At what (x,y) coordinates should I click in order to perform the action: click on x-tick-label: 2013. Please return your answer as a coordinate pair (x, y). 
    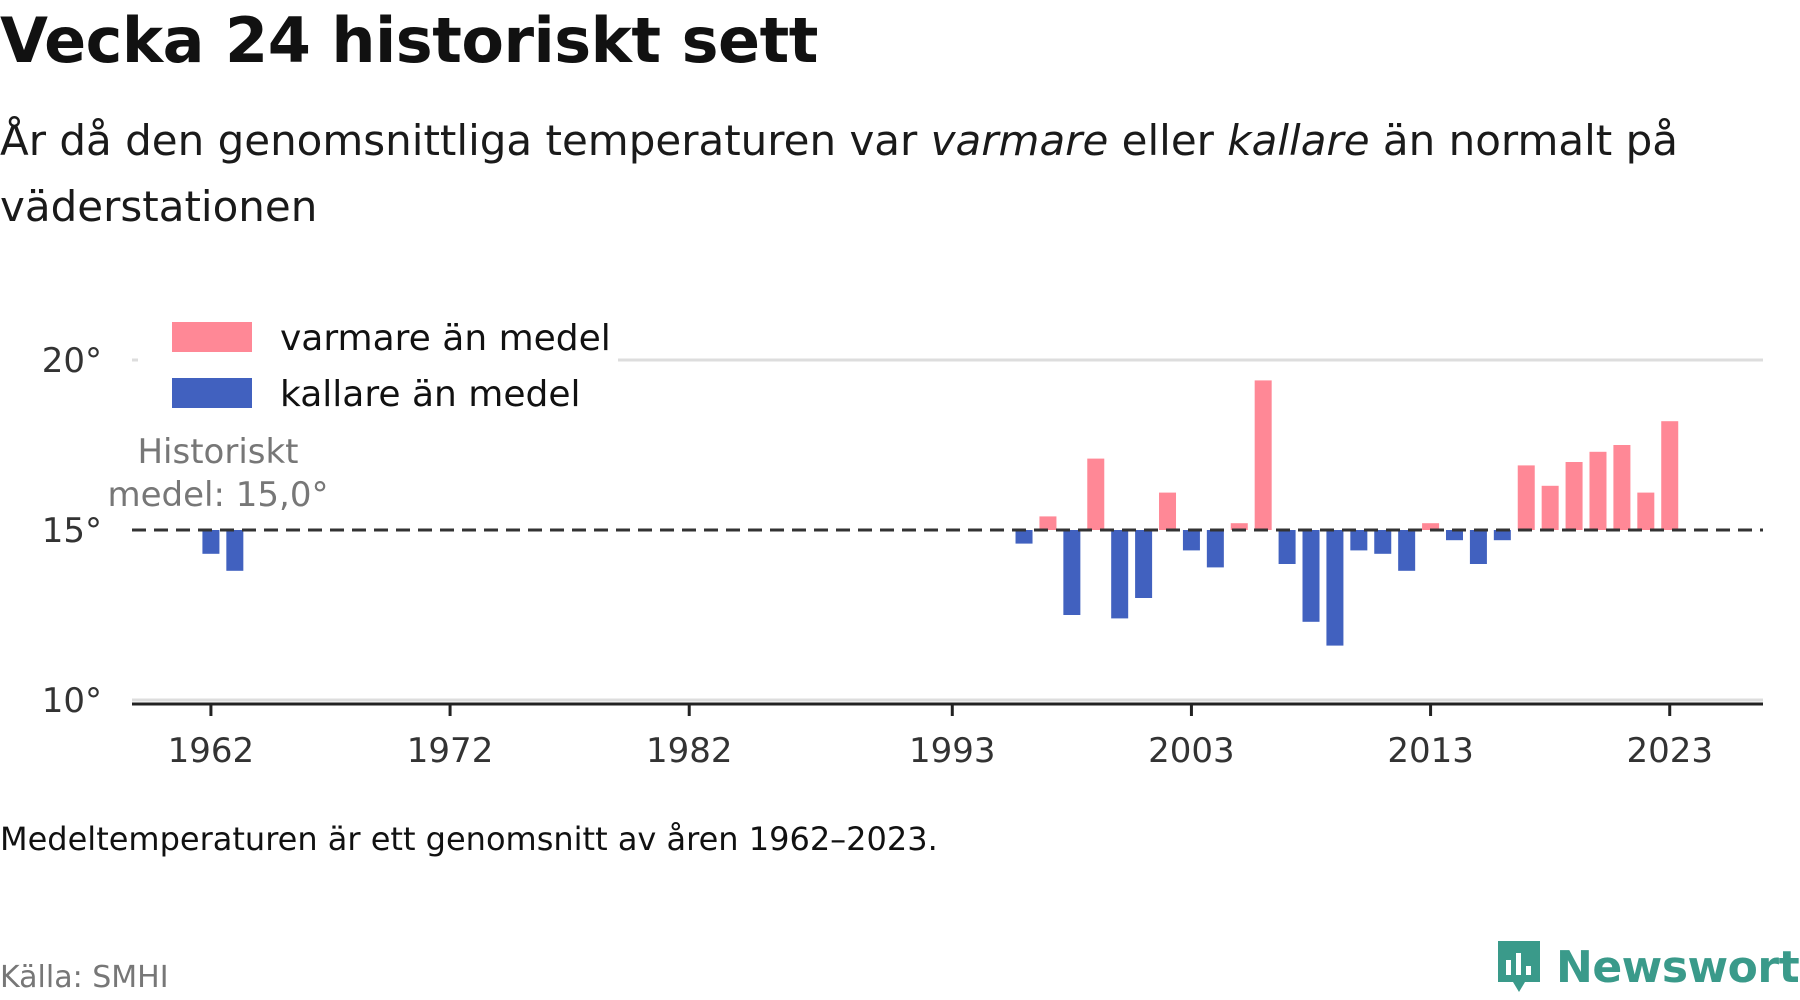
    Looking at the image, I should click on (1430, 751).